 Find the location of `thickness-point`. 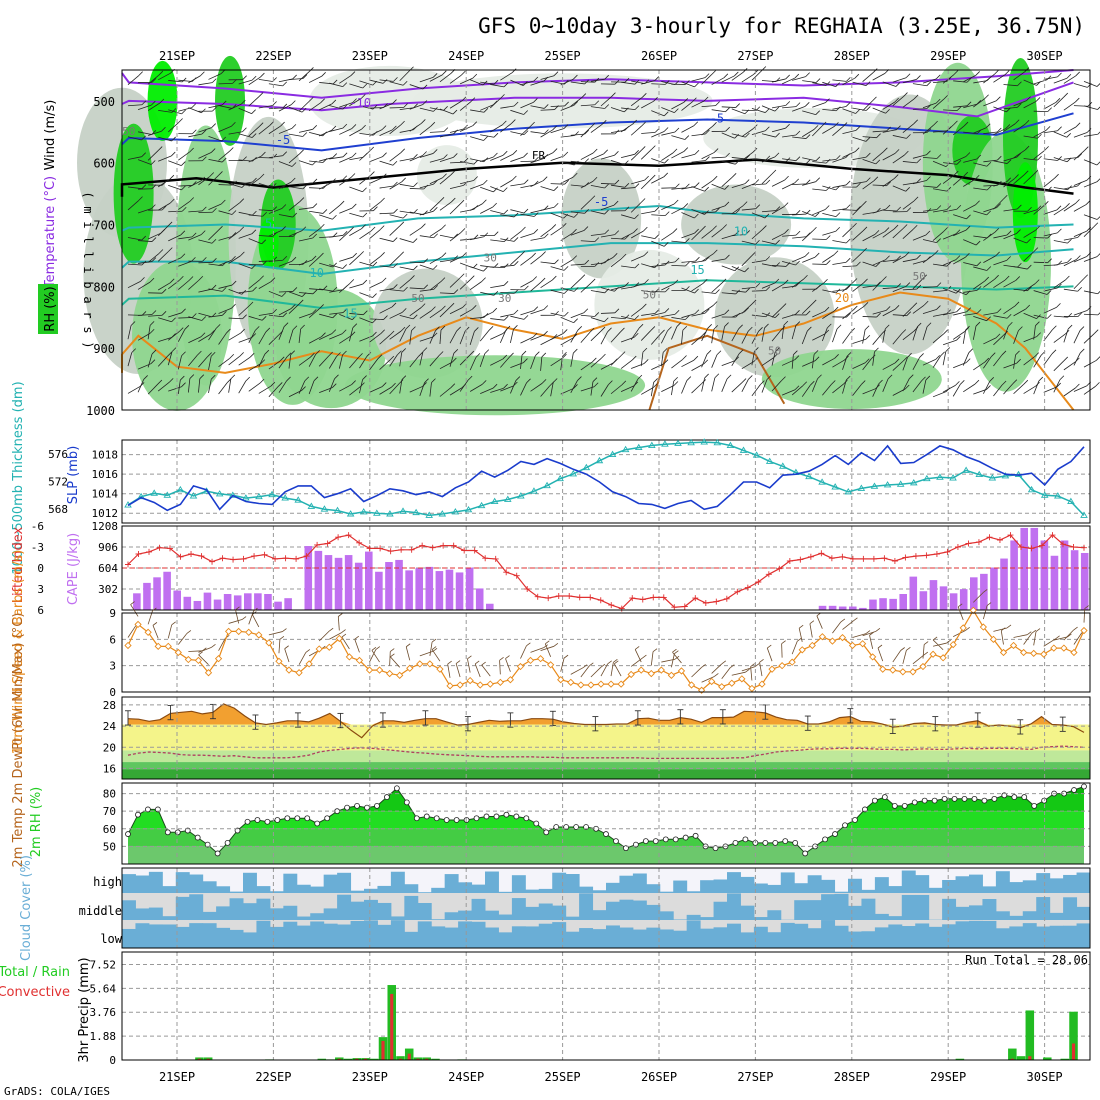

thickness-point is located at coordinates (848, 491).